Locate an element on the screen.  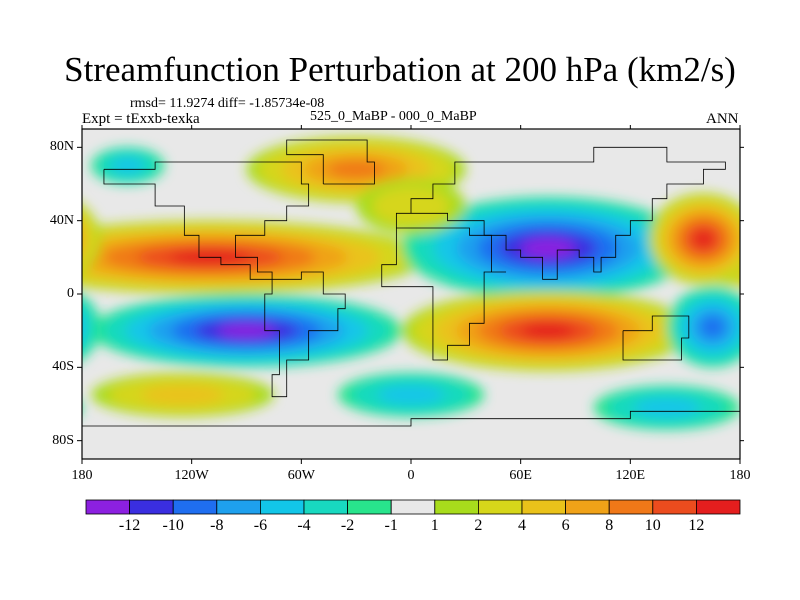
colorbar-label: 8 is located at coordinates (609, 525).